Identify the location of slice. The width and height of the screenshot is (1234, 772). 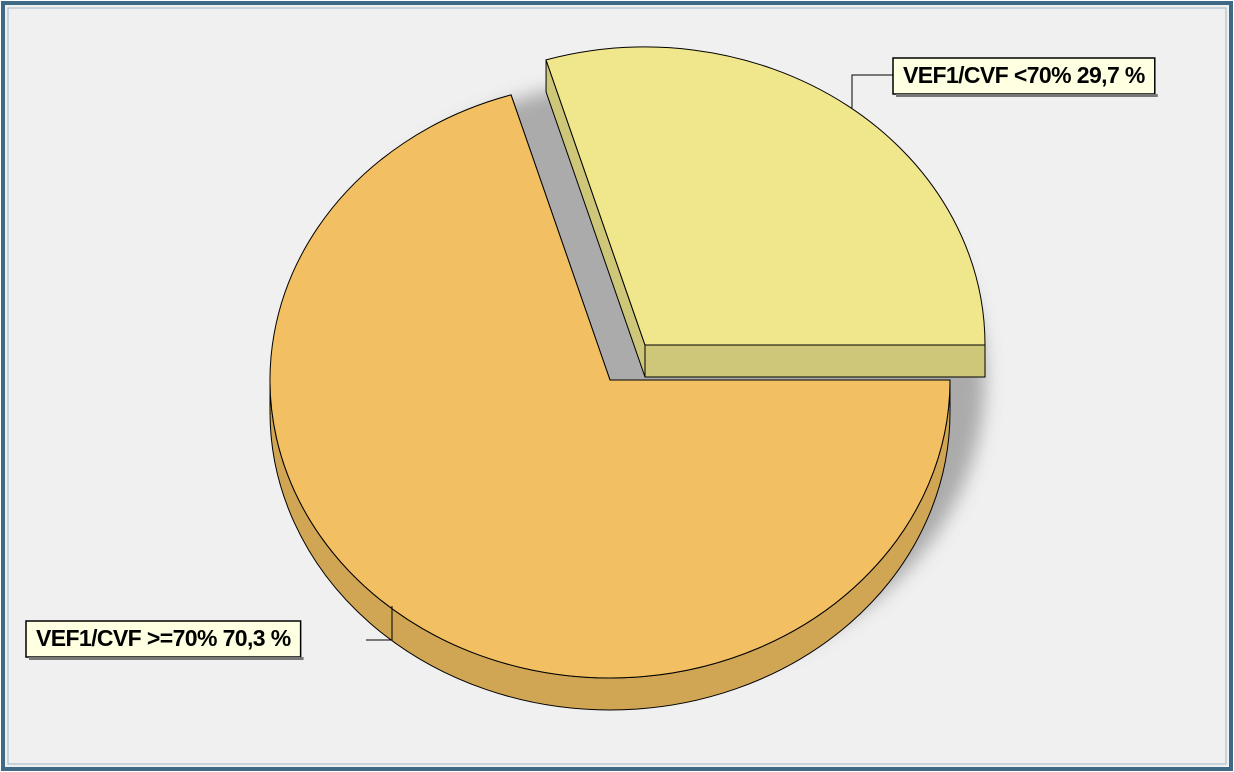
(765, 196).